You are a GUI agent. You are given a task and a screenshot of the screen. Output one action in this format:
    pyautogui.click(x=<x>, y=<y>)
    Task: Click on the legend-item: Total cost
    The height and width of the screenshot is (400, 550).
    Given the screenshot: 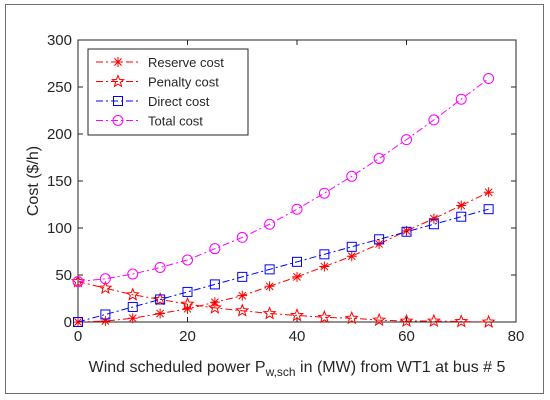 What is the action you would take?
    pyautogui.click(x=149, y=121)
    